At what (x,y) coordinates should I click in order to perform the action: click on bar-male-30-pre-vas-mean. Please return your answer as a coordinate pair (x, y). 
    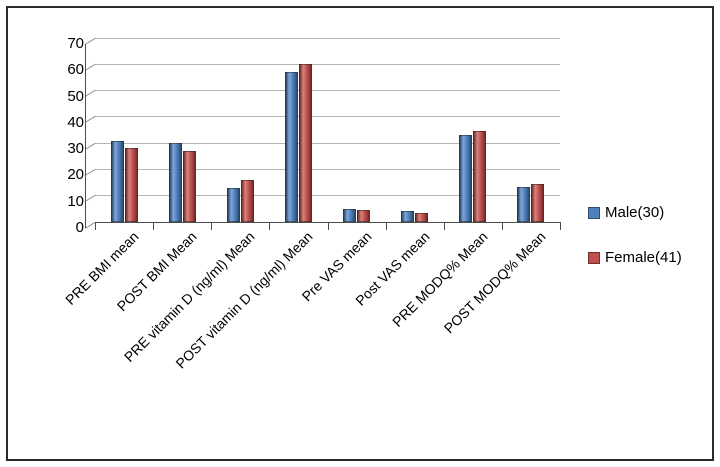
    Looking at the image, I should click on (350, 215).